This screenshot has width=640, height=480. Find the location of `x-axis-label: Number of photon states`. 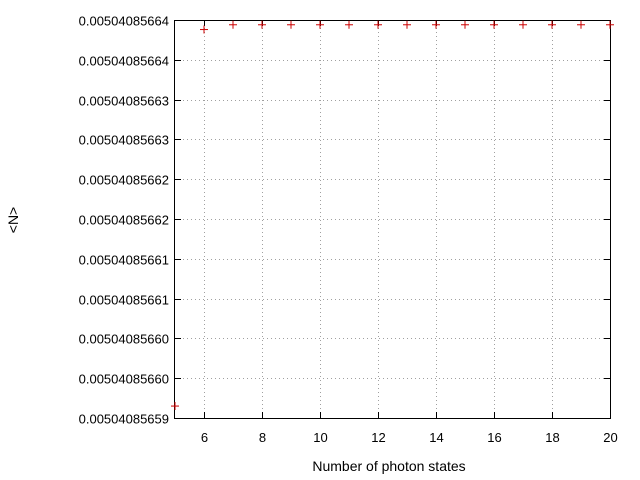

x-axis-label: Number of photon states is located at coordinates (388, 466).